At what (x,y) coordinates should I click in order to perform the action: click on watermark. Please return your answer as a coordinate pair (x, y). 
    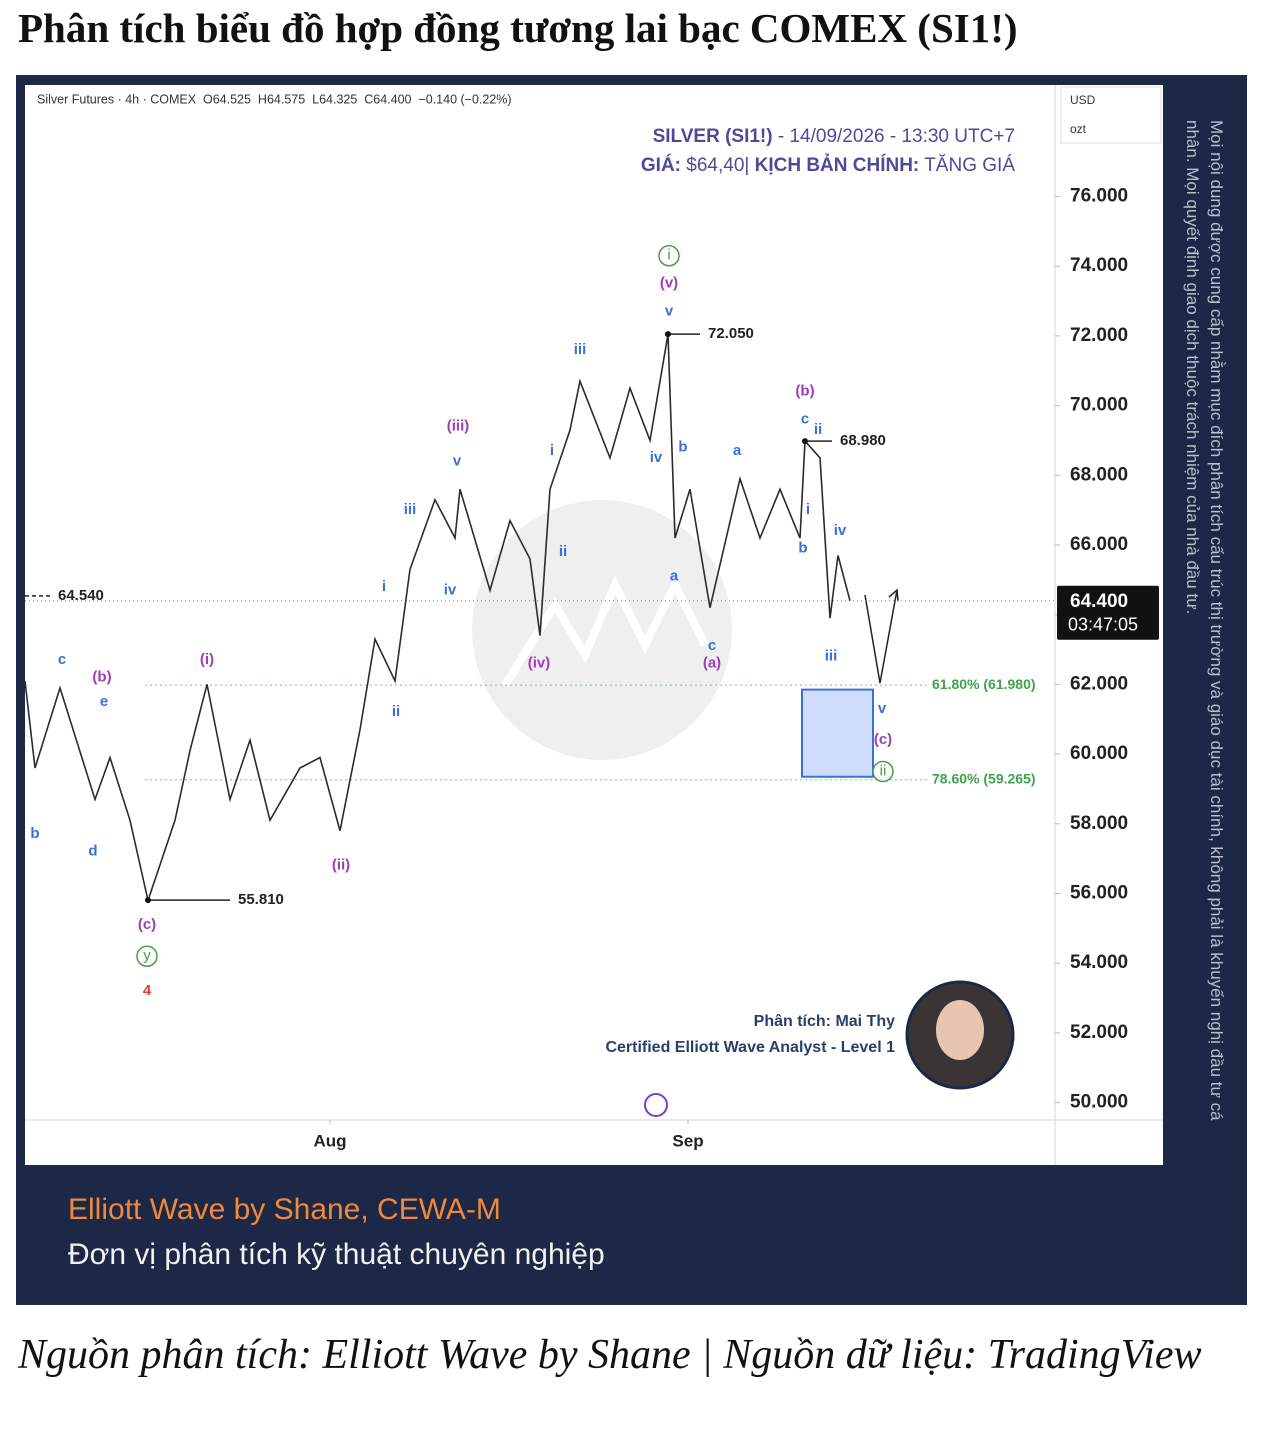
    Looking at the image, I should click on (602, 630).